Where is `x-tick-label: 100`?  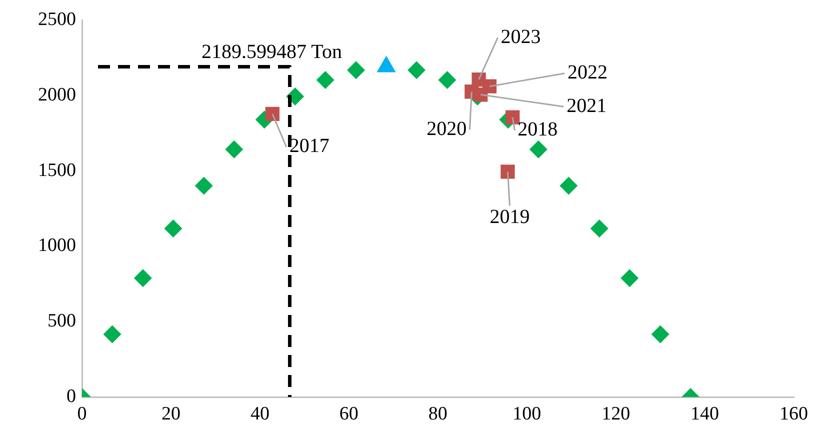
x-tick-label: 100 is located at coordinates (527, 413).